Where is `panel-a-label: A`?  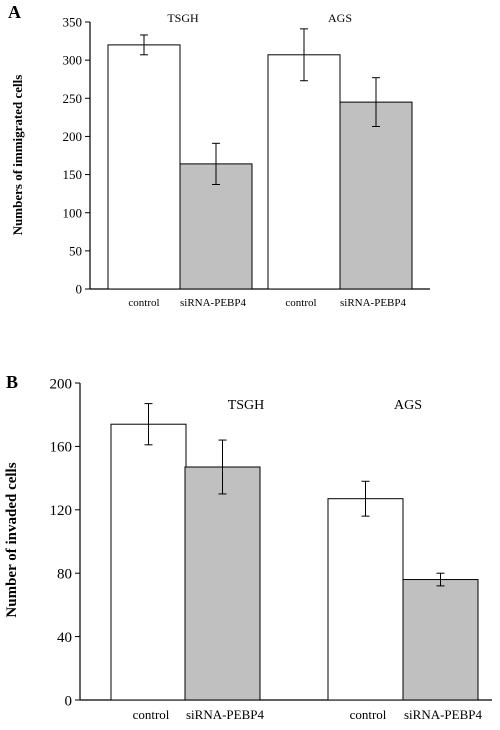 panel-a-label: A is located at coordinates (14, 12).